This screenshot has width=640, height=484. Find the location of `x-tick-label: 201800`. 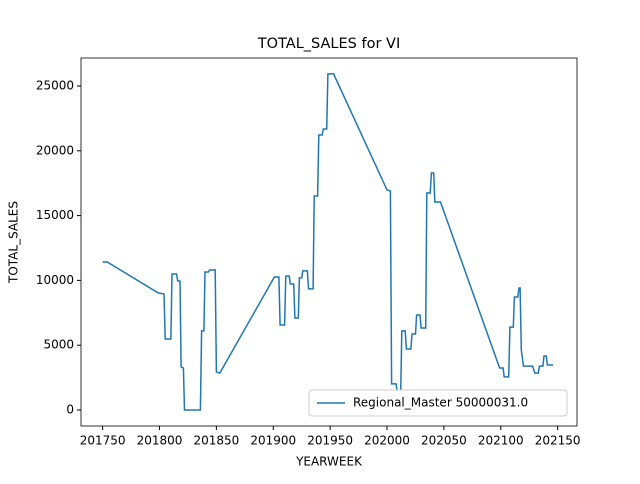

x-tick-label: 201800 is located at coordinates (160, 441).